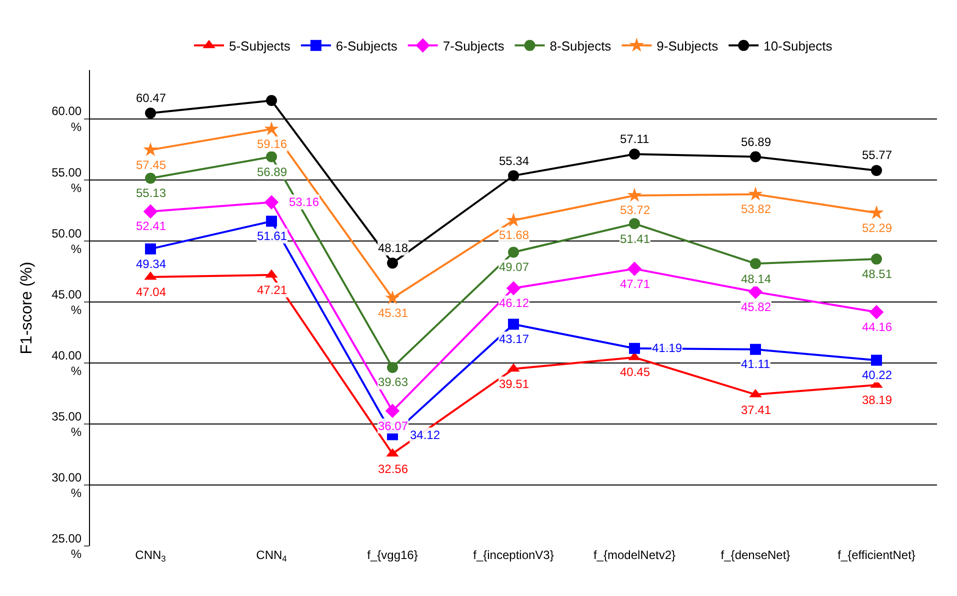 The image size is (957, 596). Describe the element at coordinates (635, 372) in the screenshot. I see `data-label: 40.45` at that location.